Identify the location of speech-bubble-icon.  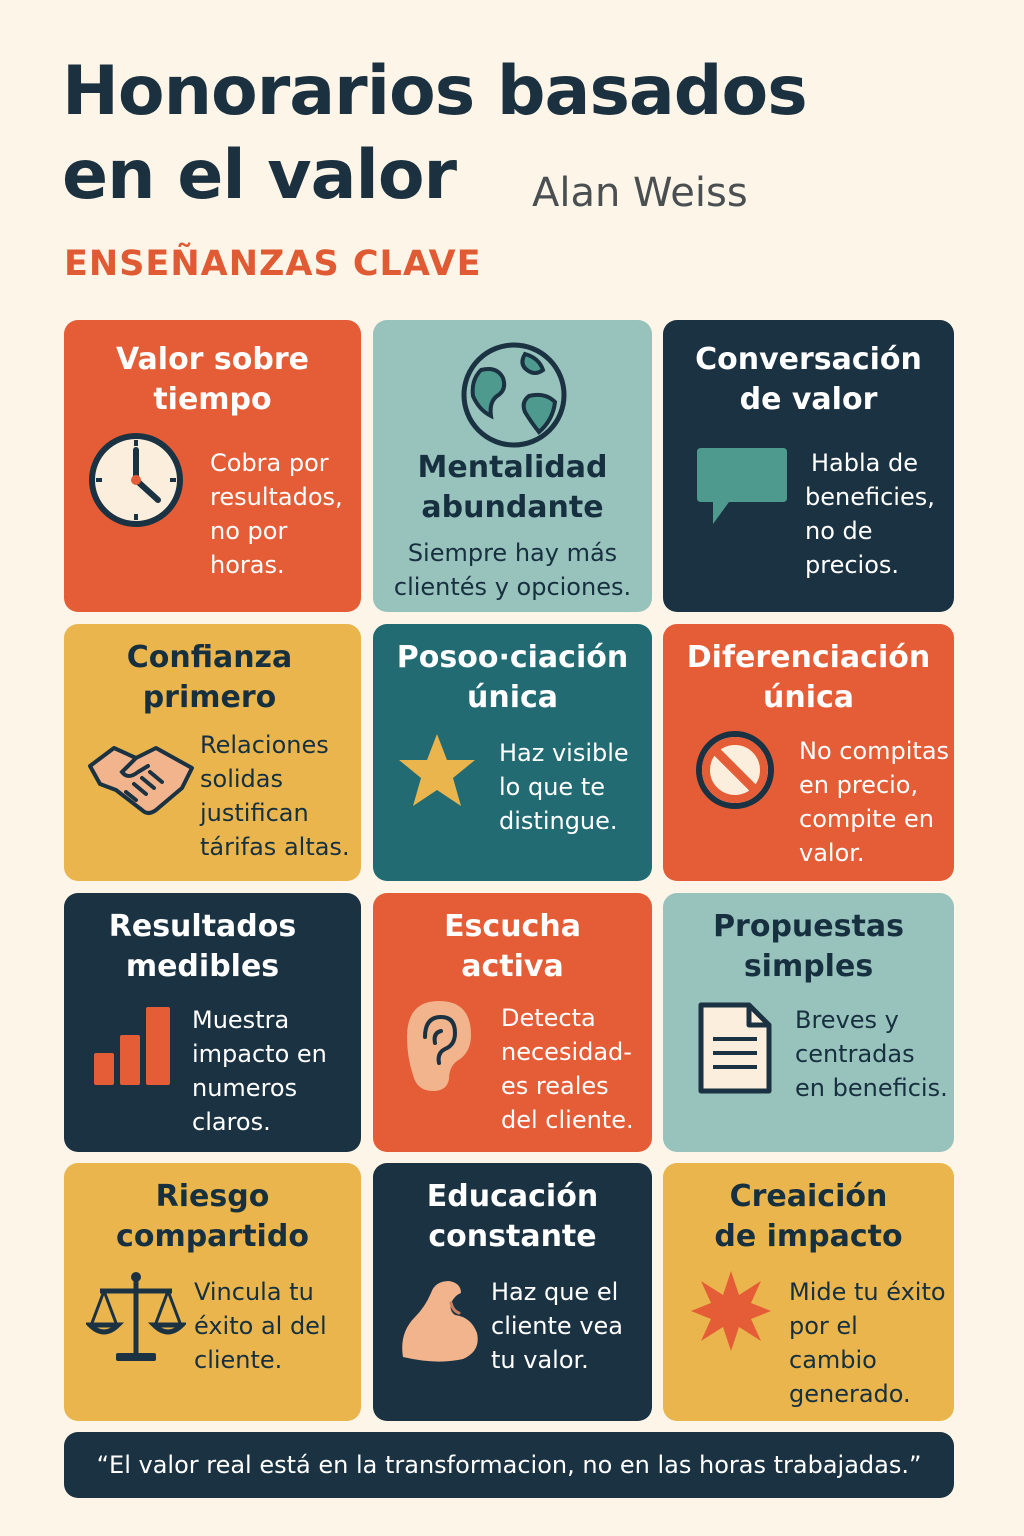
(742, 486).